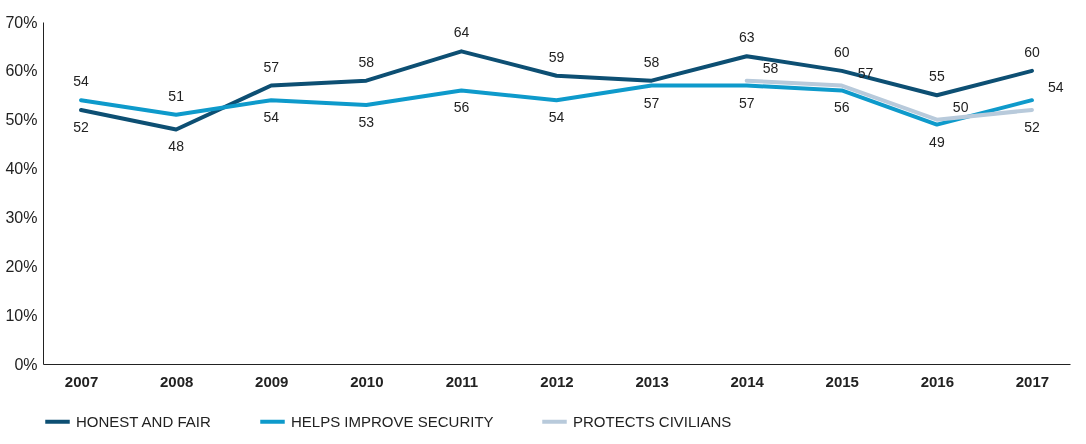  What do you see at coordinates (937, 141) in the screenshot?
I see `data-label: 49` at bounding box center [937, 141].